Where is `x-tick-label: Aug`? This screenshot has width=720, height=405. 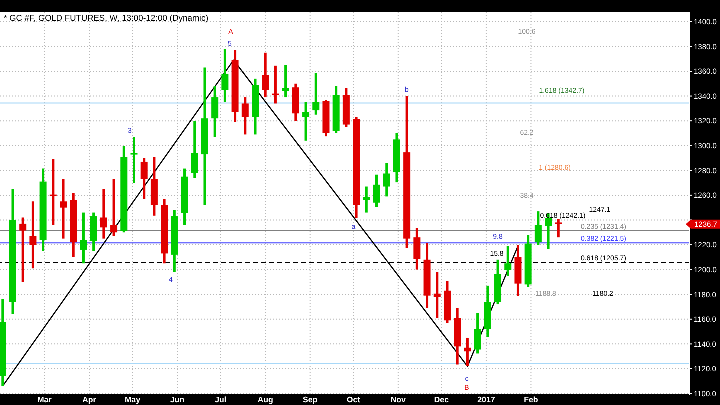
x-tick-label: Aug is located at coordinates (266, 400).